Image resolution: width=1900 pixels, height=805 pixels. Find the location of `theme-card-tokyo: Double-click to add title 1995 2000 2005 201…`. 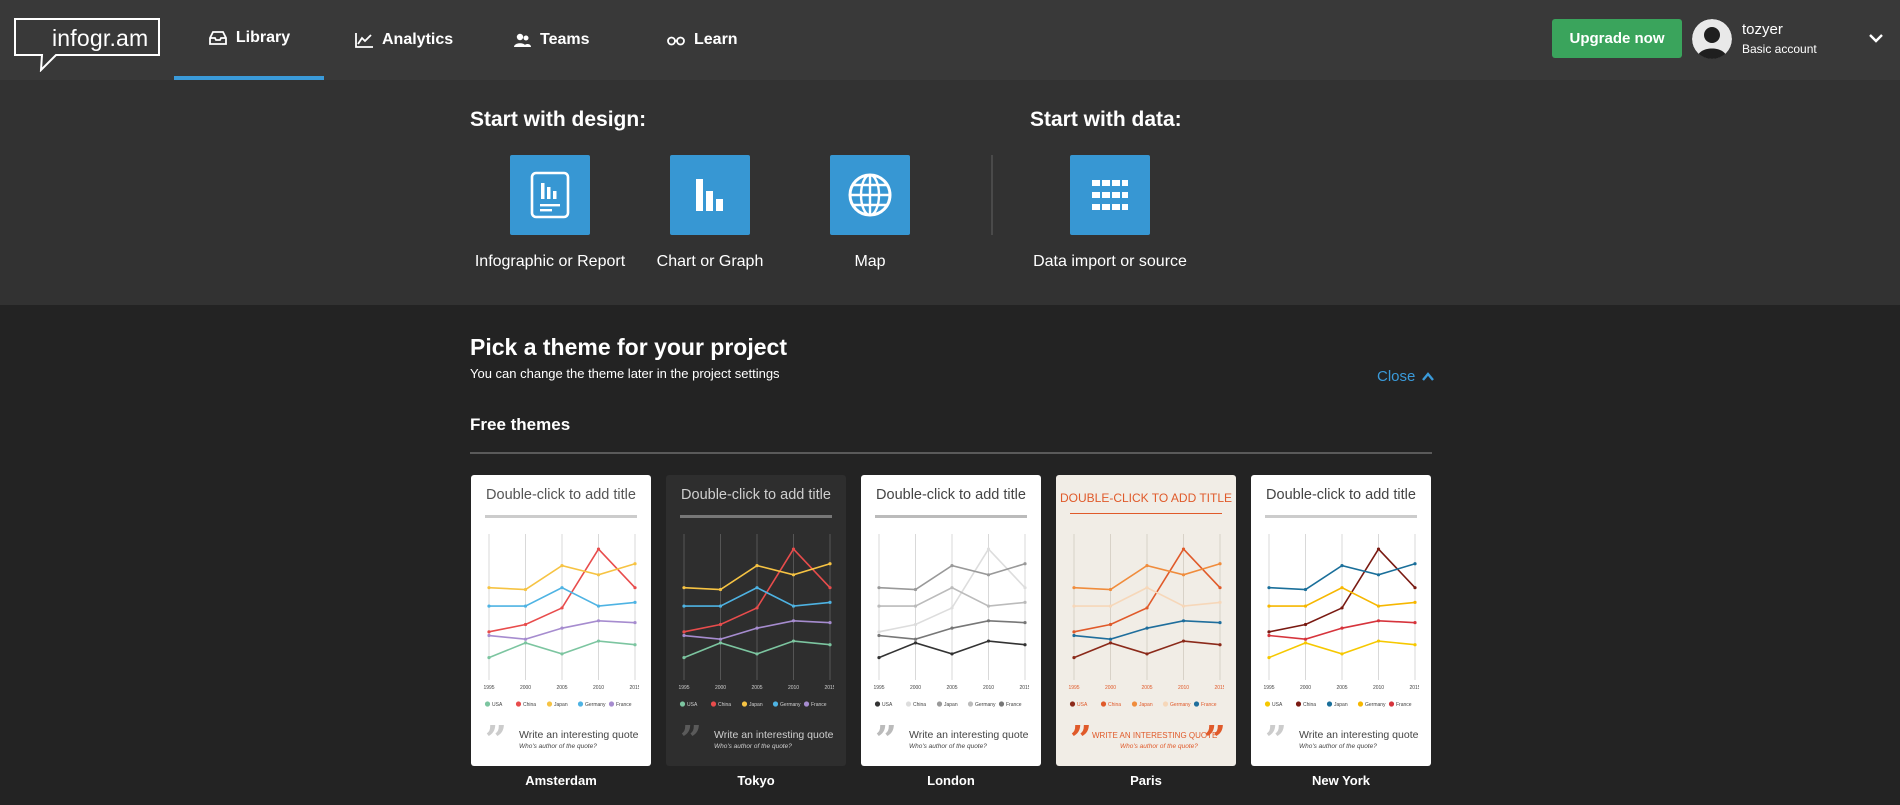

theme-card-tokyo: Double-click to add title 1995 2000 2005 201… is located at coordinates (756, 620).